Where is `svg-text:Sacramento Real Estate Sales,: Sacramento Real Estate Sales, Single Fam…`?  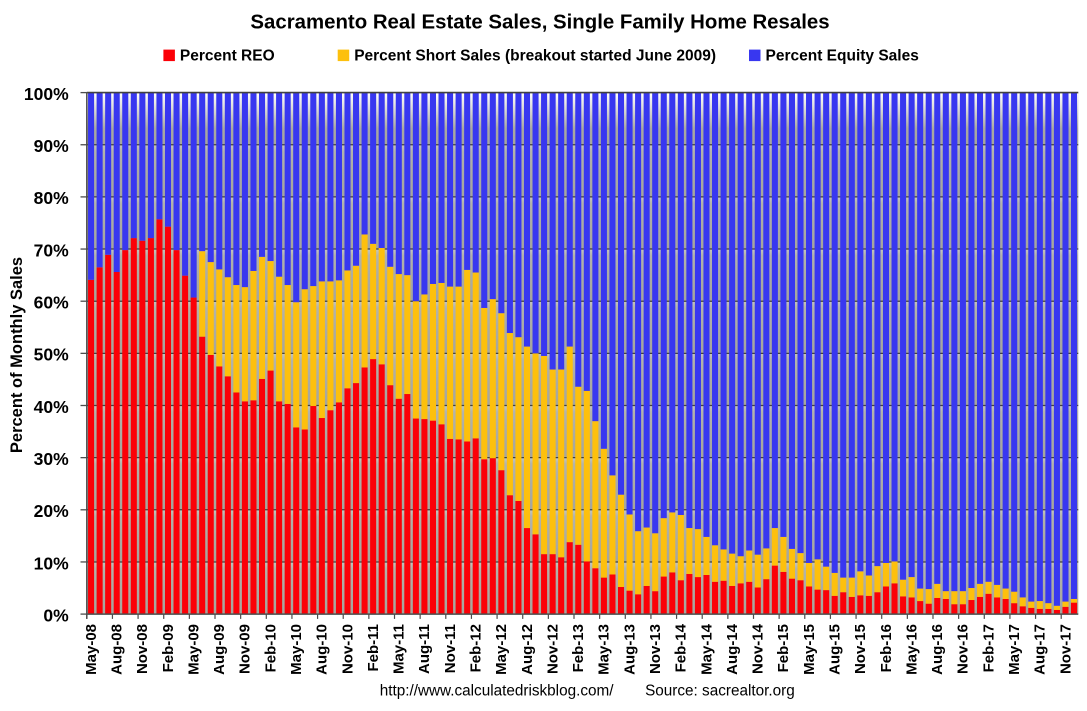 svg-text:Sacramento Real Estate Sales,: Sacramento Real Estate Sales, Single Fam… is located at coordinates (539, 23).